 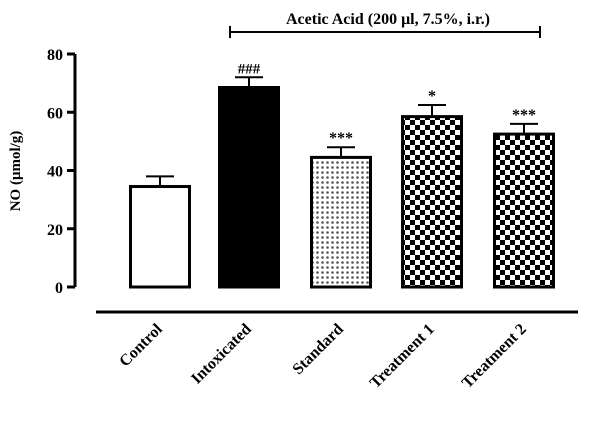 What do you see at coordinates (55, 172) in the screenshot?
I see `y-tick-label: 40` at bounding box center [55, 172].